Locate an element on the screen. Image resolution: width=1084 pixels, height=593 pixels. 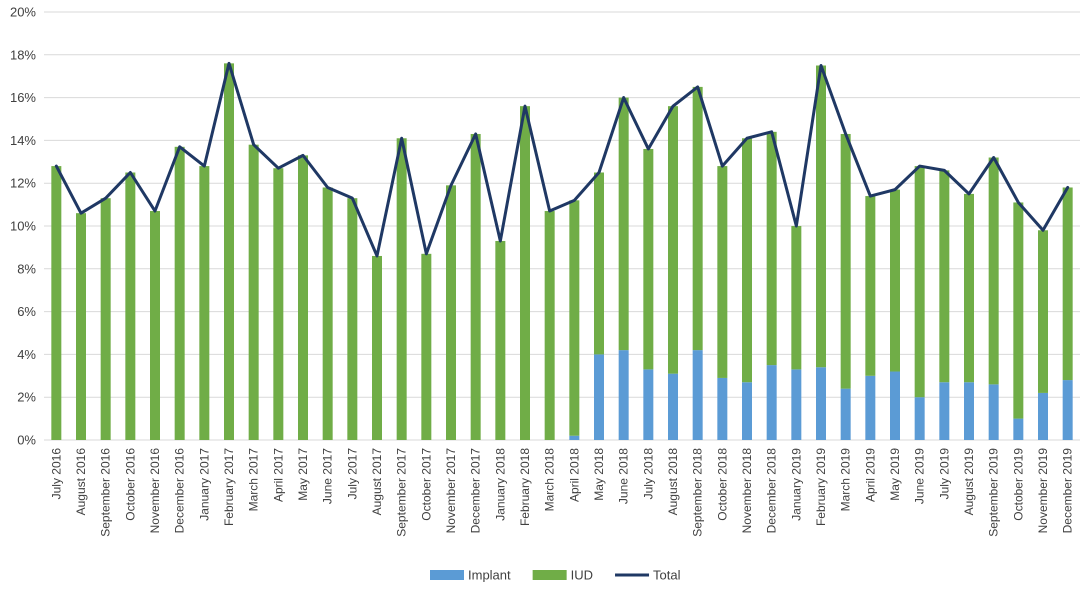
y-tick-label: 16% is located at coordinates (23, 97).